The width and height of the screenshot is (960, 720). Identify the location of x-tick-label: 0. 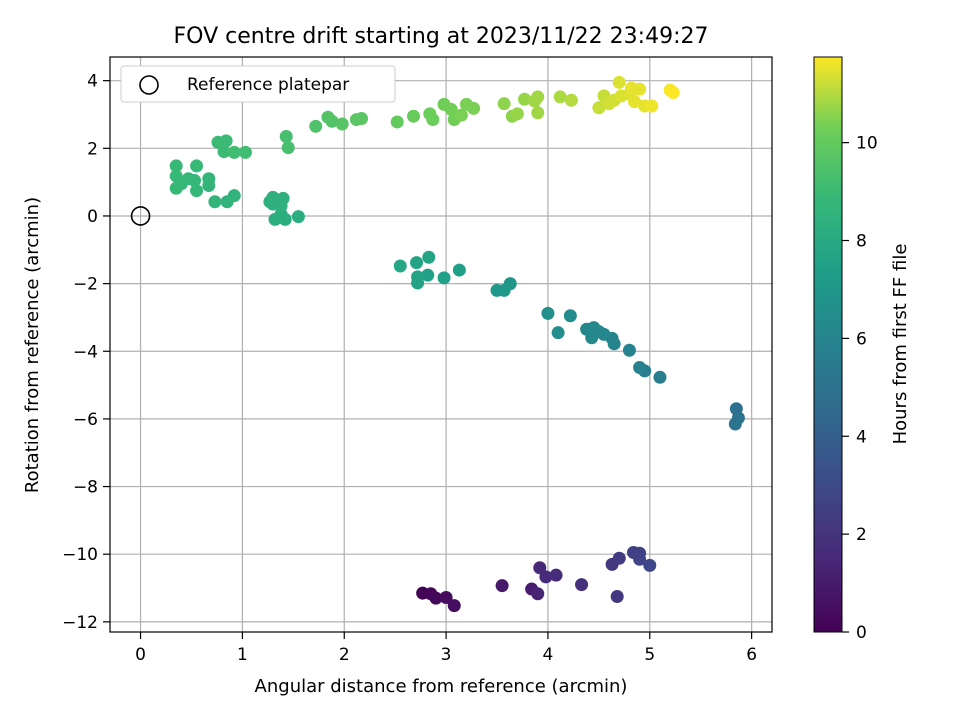
(140, 655).